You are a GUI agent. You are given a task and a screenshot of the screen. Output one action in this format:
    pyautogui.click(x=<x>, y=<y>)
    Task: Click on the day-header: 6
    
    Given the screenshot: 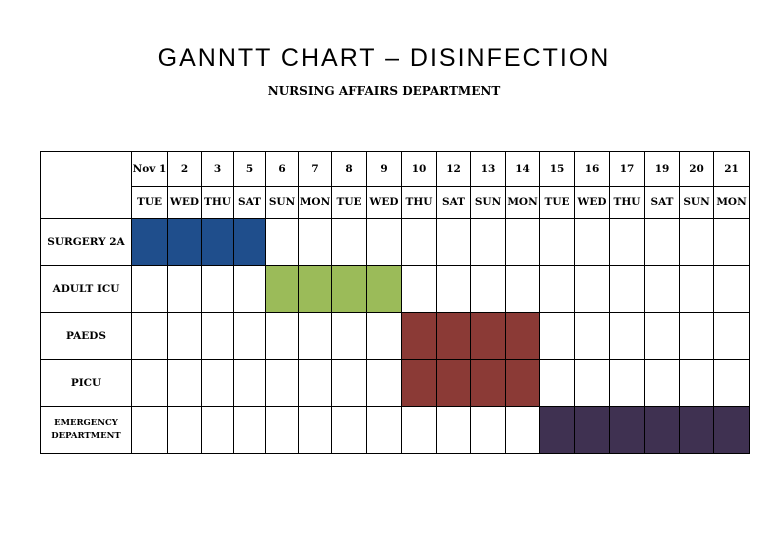 What is the action you would take?
    pyautogui.click(x=282, y=169)
    